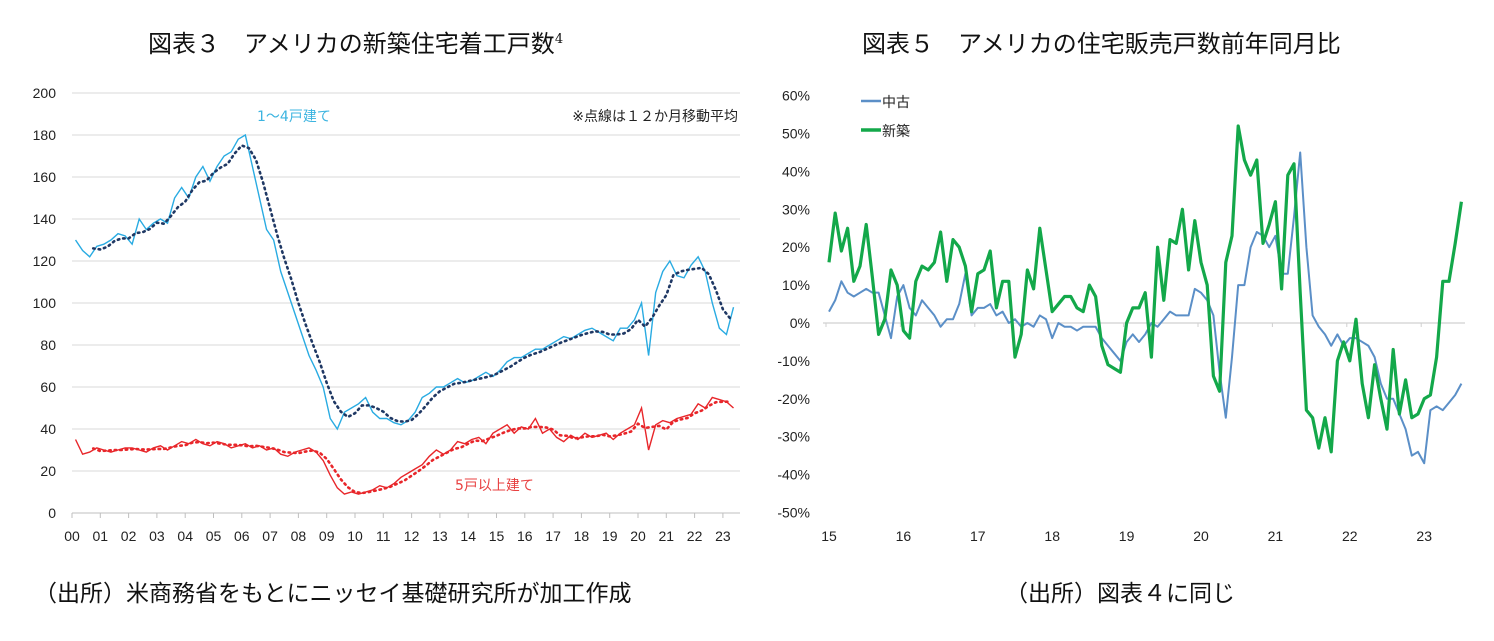 The image size is (1494, 641). Describe the element at coordinates (294, 117) in the screenshot. I see `series-label-single-family: 1～4戸建て` at that location.